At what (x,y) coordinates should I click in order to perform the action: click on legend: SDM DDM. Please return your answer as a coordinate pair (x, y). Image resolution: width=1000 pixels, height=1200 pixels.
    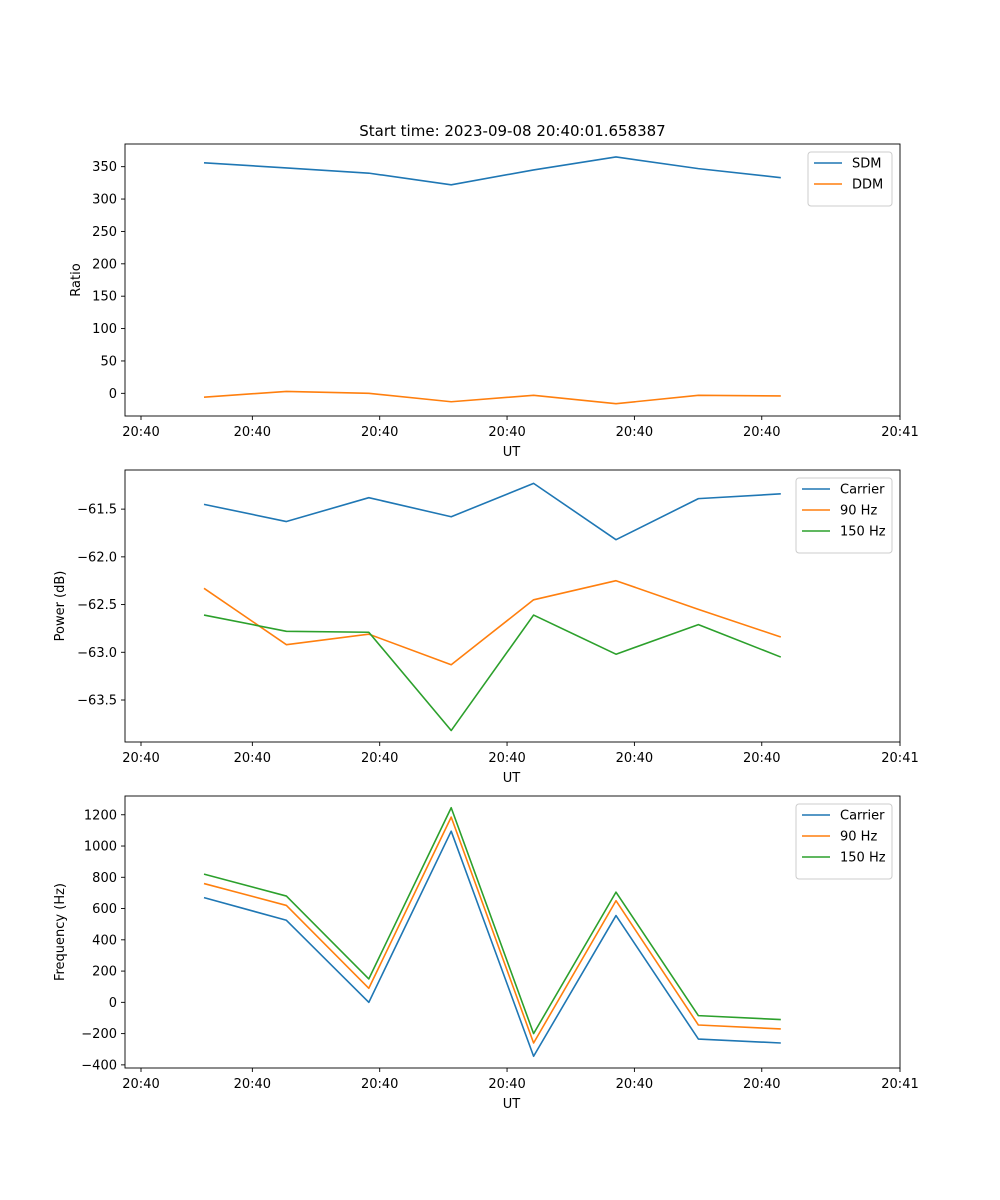
    Looking at the image, I should click on (850, 179).